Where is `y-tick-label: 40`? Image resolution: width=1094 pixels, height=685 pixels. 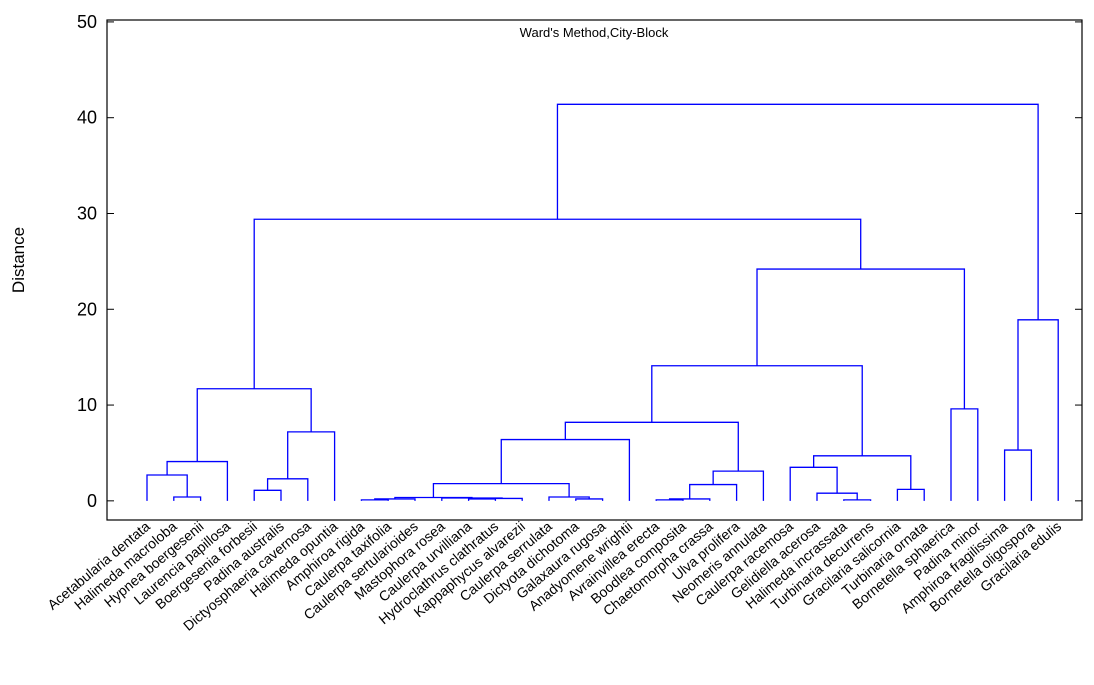
y-tick-label: 40 is located at coordinates (87, 118).